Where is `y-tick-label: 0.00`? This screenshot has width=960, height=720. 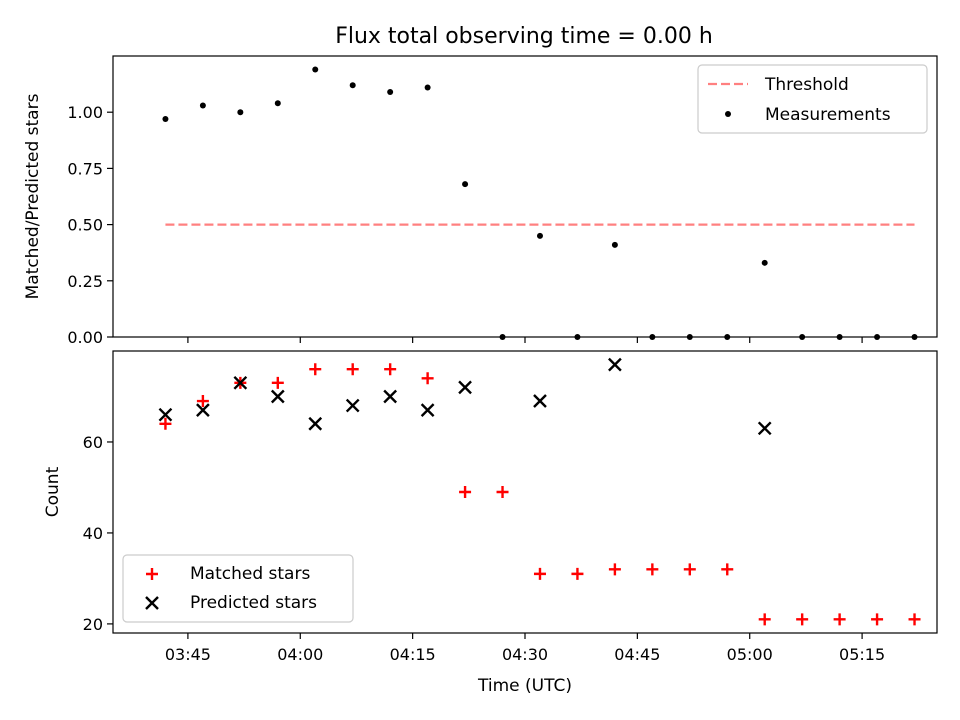 y-tick-label: 0.00 is located at coordinates (85, 337).